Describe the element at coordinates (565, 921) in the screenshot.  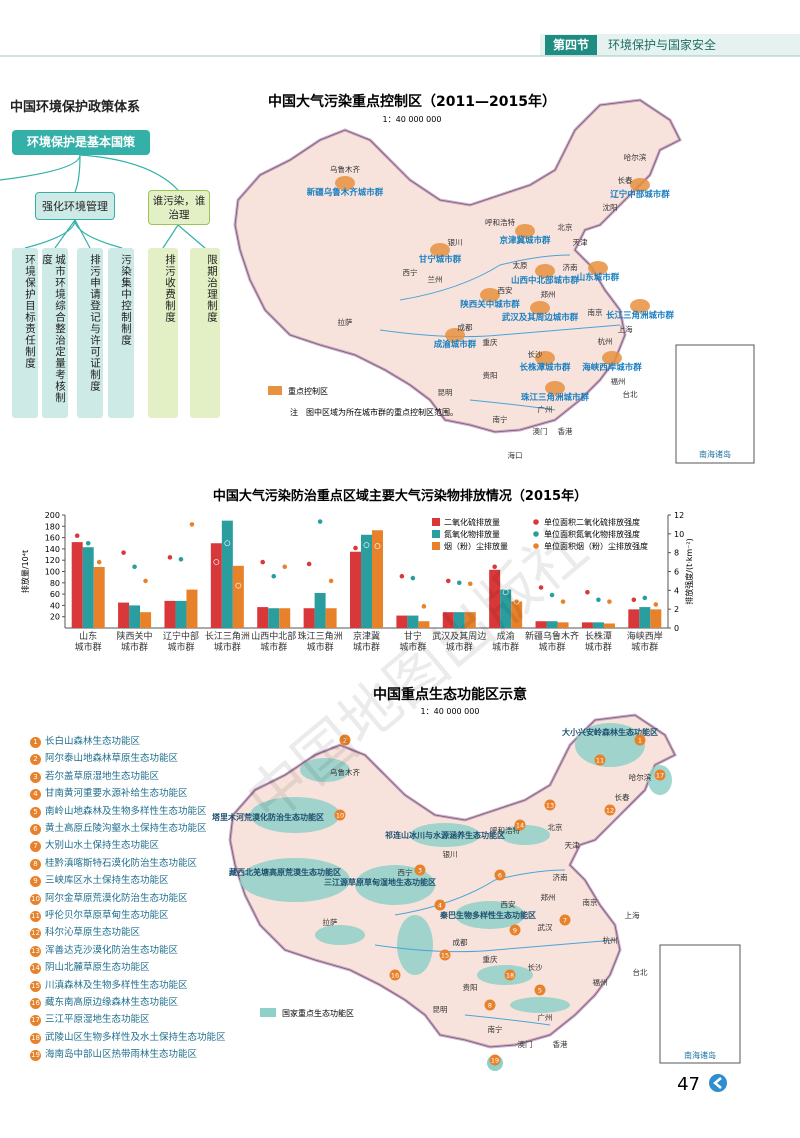
I see `zone-marker-number: 7` at that location.